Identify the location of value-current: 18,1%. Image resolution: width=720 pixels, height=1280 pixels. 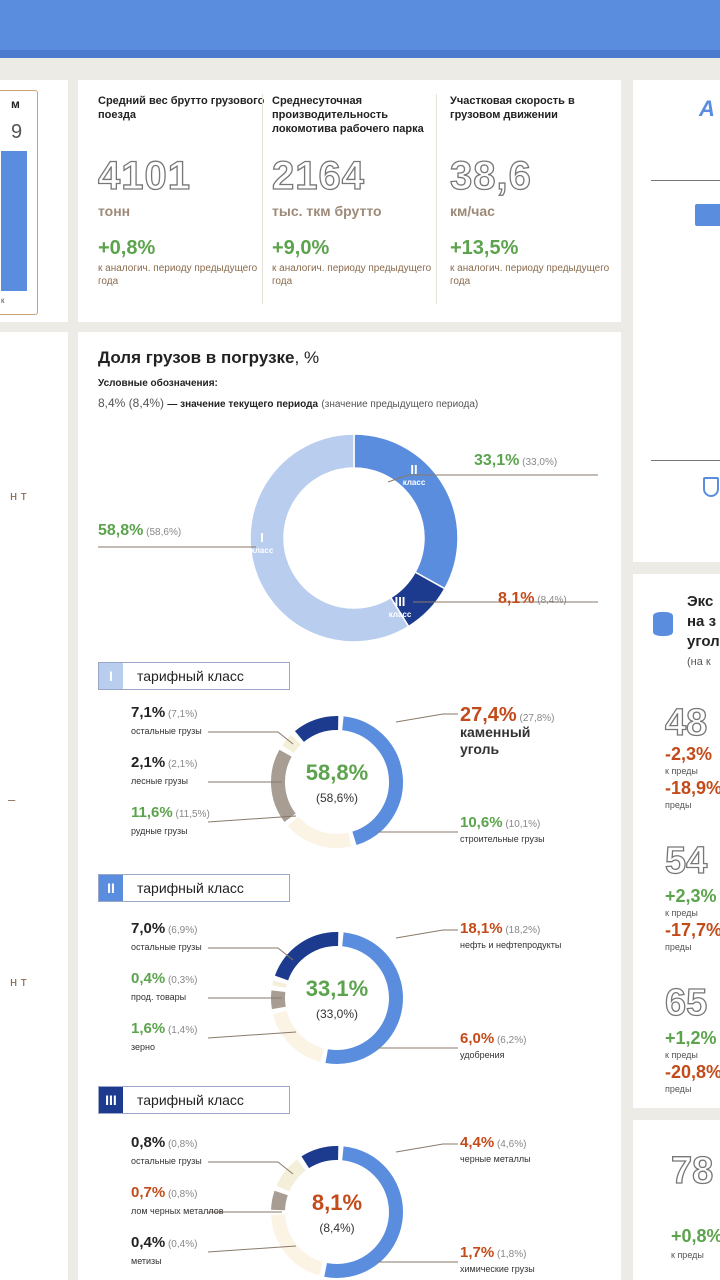
(481, 928).